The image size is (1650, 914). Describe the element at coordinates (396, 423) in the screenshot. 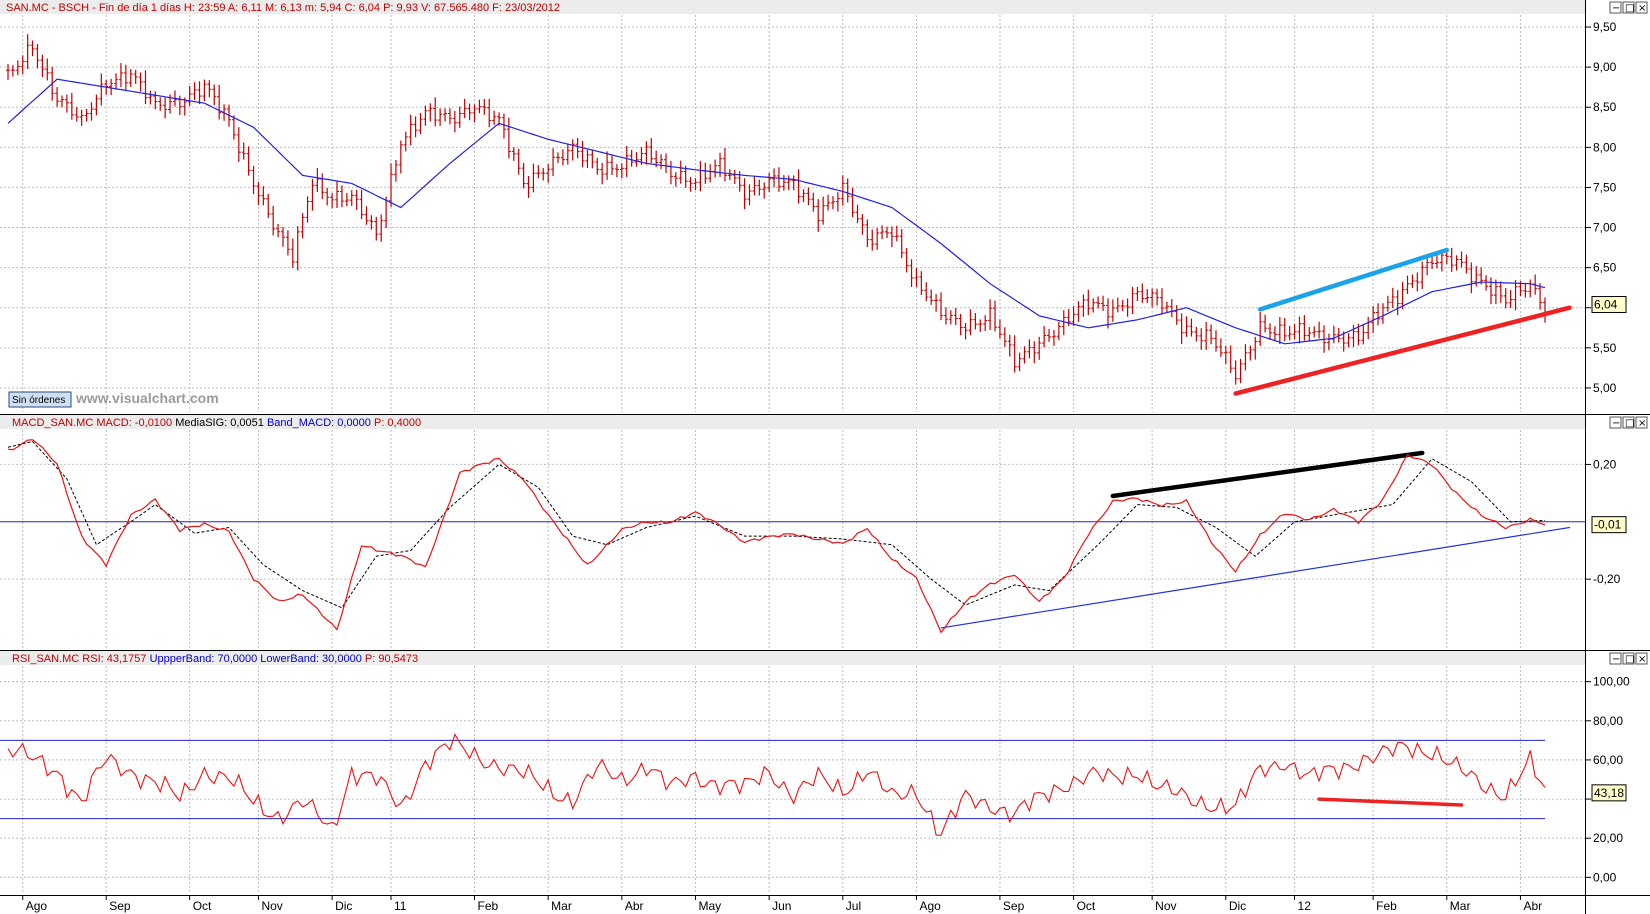

I see `title-part: P: 0,4000` at that location.